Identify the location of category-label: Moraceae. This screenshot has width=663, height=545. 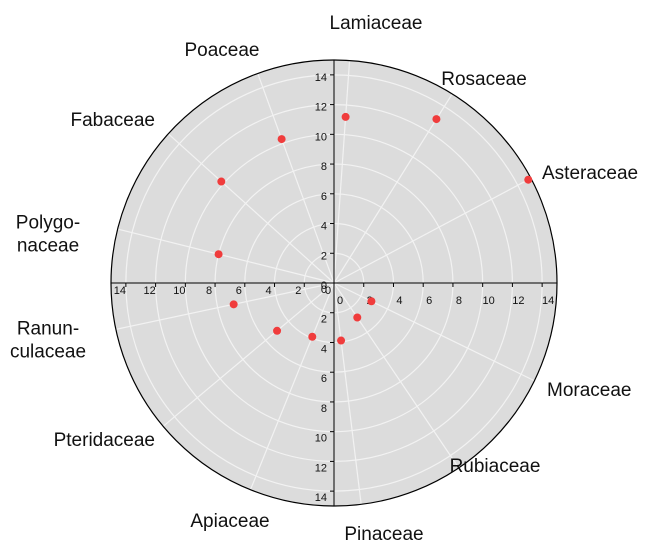
(589, 390).